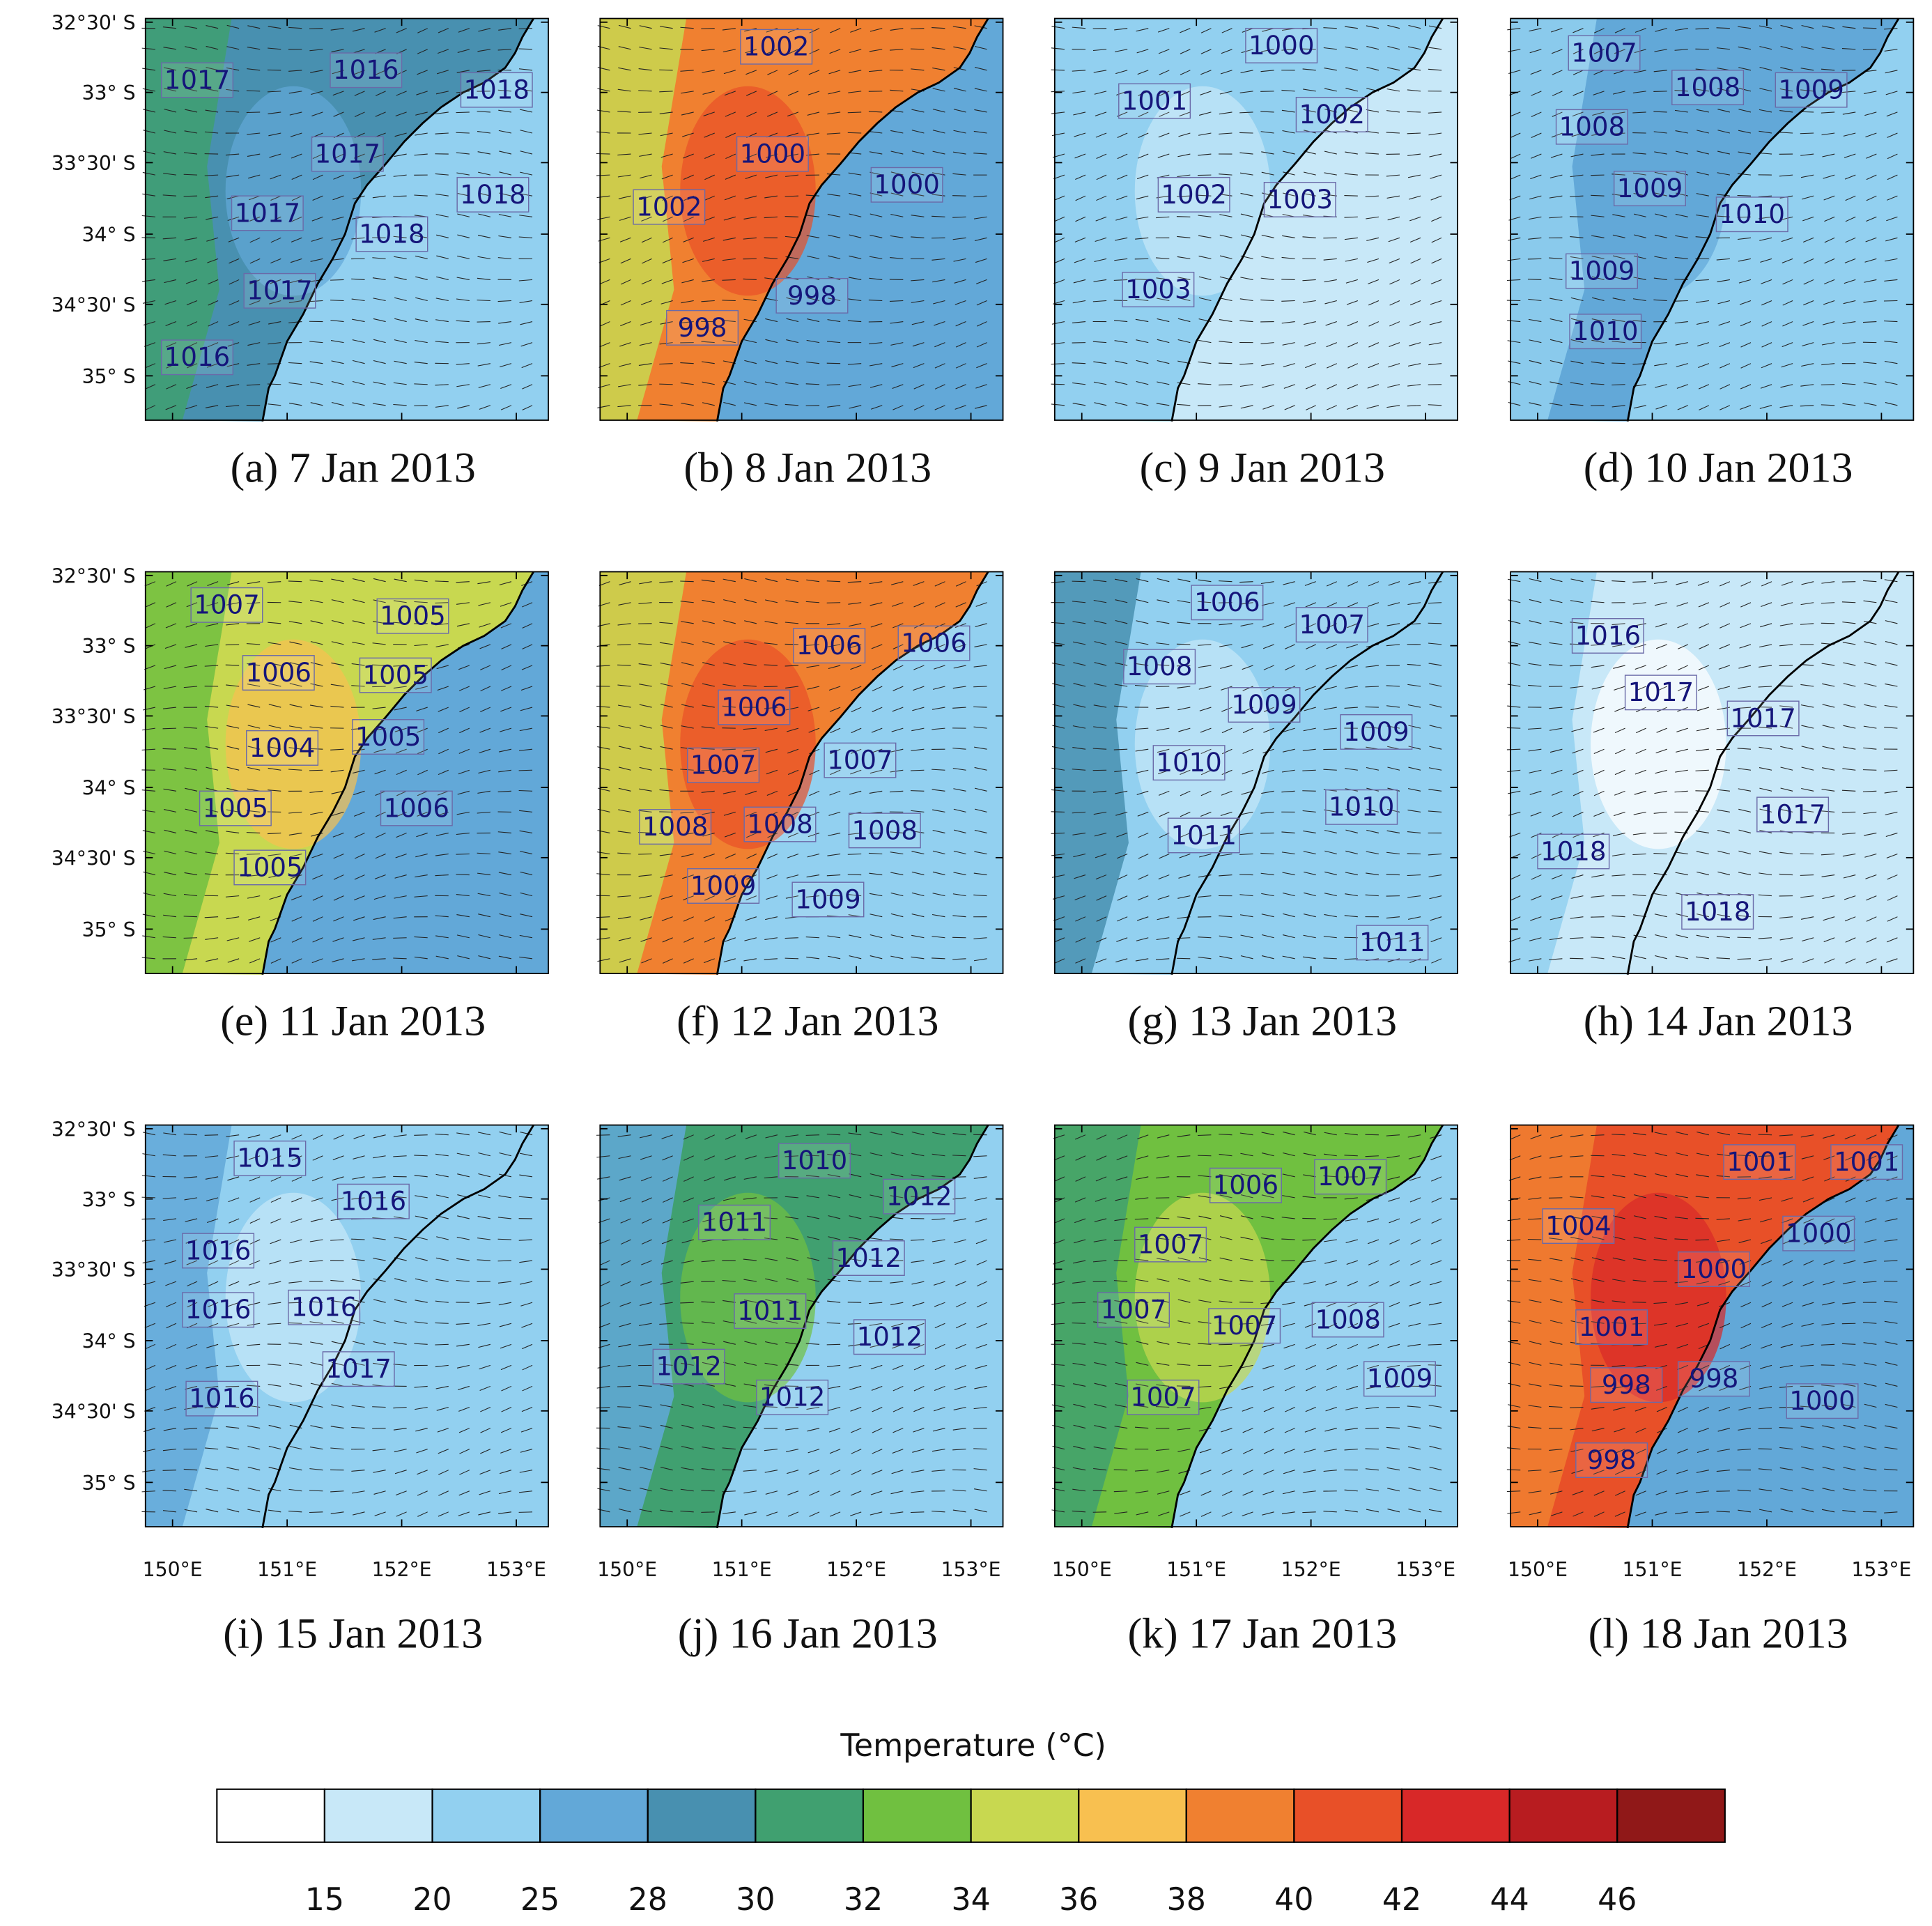 This screenshot has height=1926, width=1932. I want to click on coastline, so click(852, 220).